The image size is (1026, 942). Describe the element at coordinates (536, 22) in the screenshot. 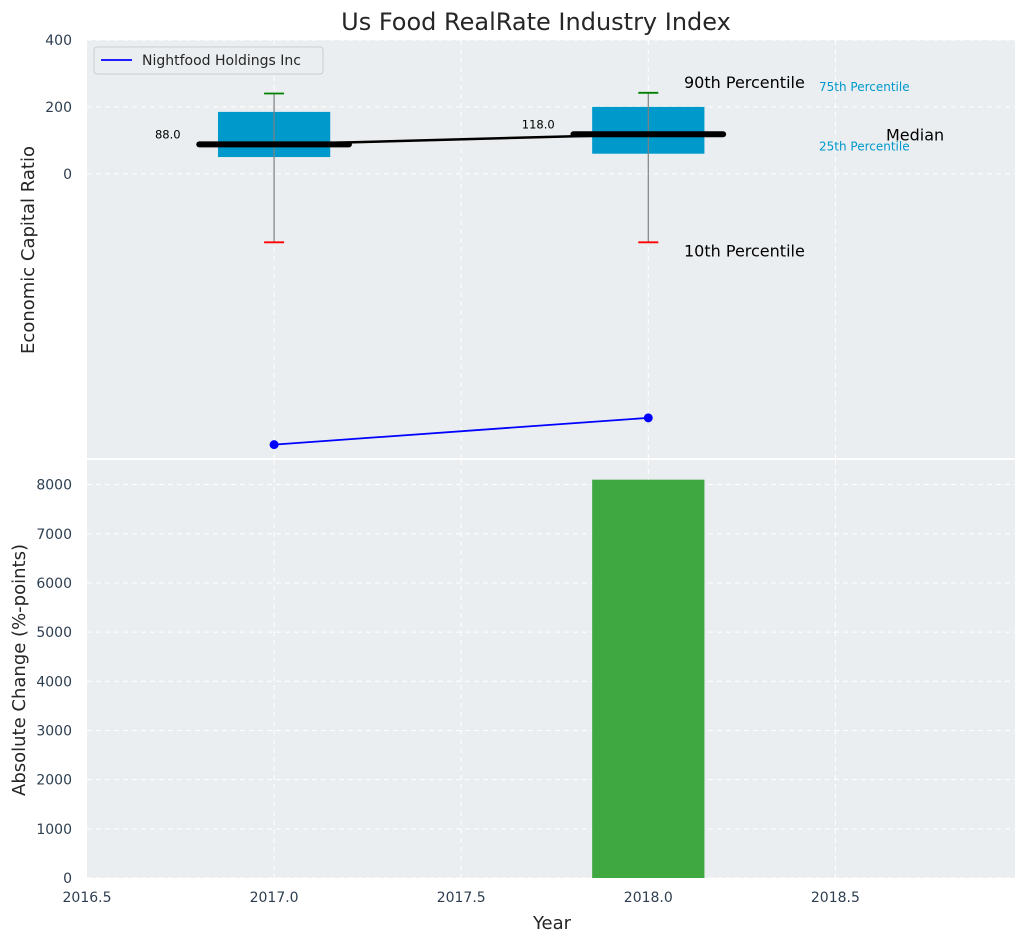

I see `chart-title: Us Food RealRate Industry Index` at that location.